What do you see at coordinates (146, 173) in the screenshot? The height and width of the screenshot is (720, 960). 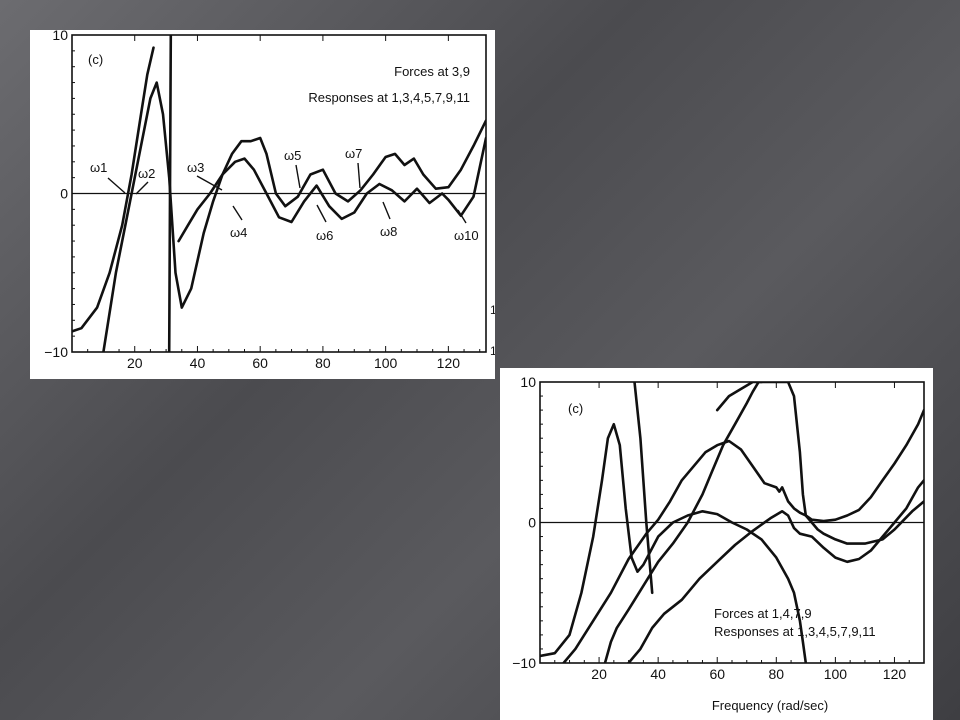 I see `omega-label-2: ω2` at bounding box center [146, 173].